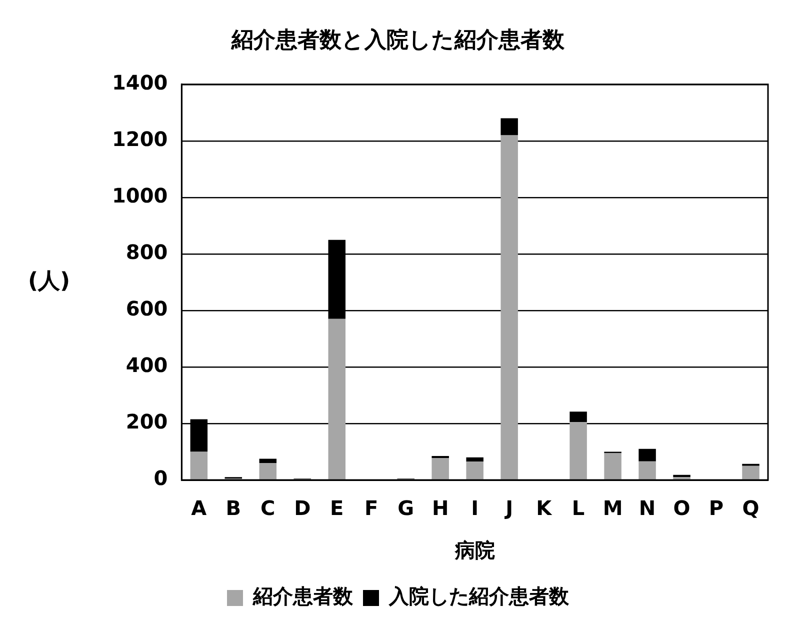 The image size is (807, 640). I want to click on y-tick-label: 1200, so click(140, 139).